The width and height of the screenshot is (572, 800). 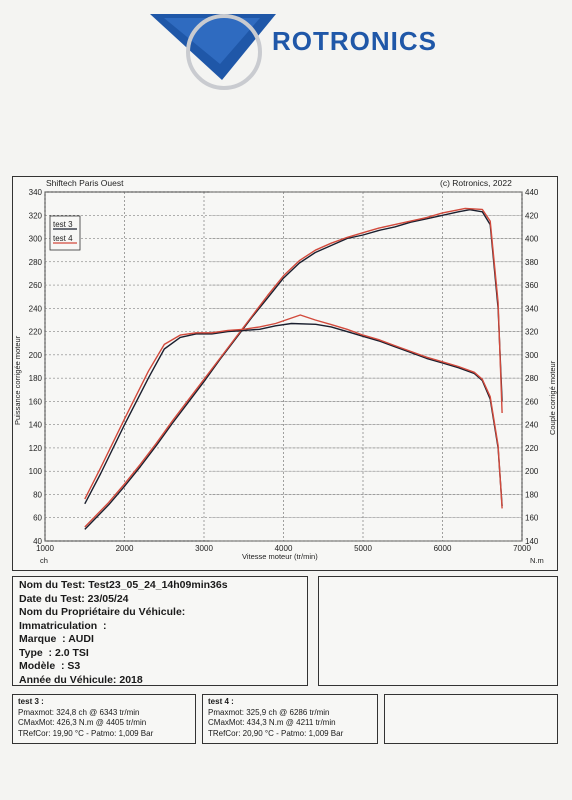 What do you see at coordinates (532, 378) in the screenshot?
I see `y-tick-label-right: 280` at bounding box center [532, 378].